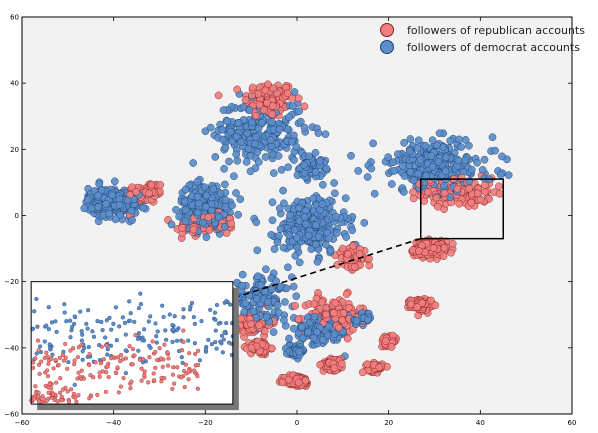  What do you see at coordinates (11, 415) in the screenshot?
I see `y-tick-label: −60` at bounding box center [11, 415].